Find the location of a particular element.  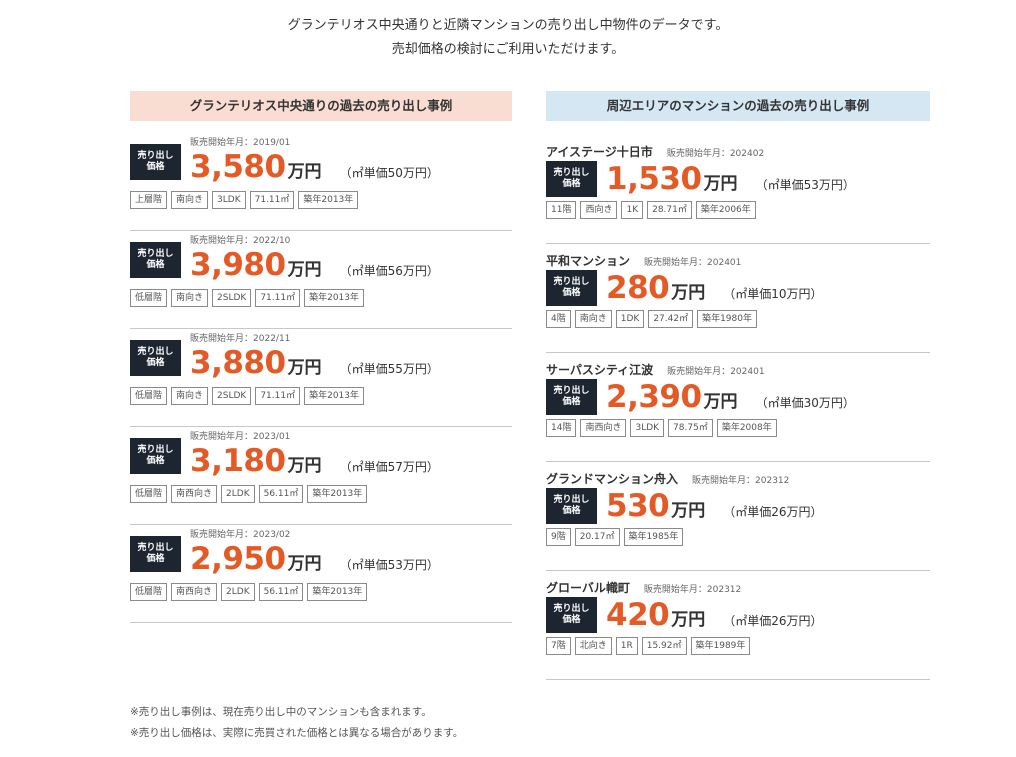

tag-floor: 9階 is located at coordinates (558, 537).